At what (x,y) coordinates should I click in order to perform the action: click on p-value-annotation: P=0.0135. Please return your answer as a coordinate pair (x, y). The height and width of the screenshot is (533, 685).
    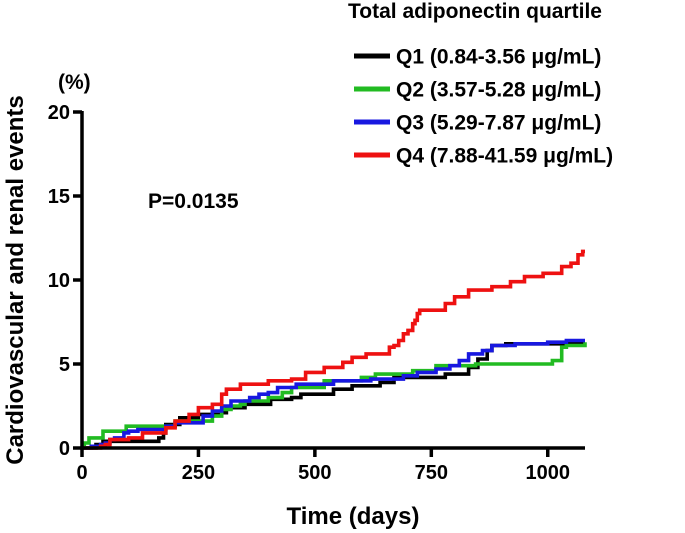
    Looking at the image, I should click on (193, 201).